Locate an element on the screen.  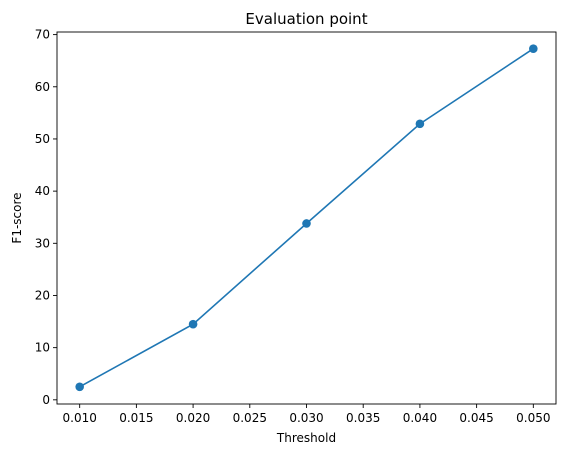
x-tick-label: 0.025 is located at coordinates (250, 418).